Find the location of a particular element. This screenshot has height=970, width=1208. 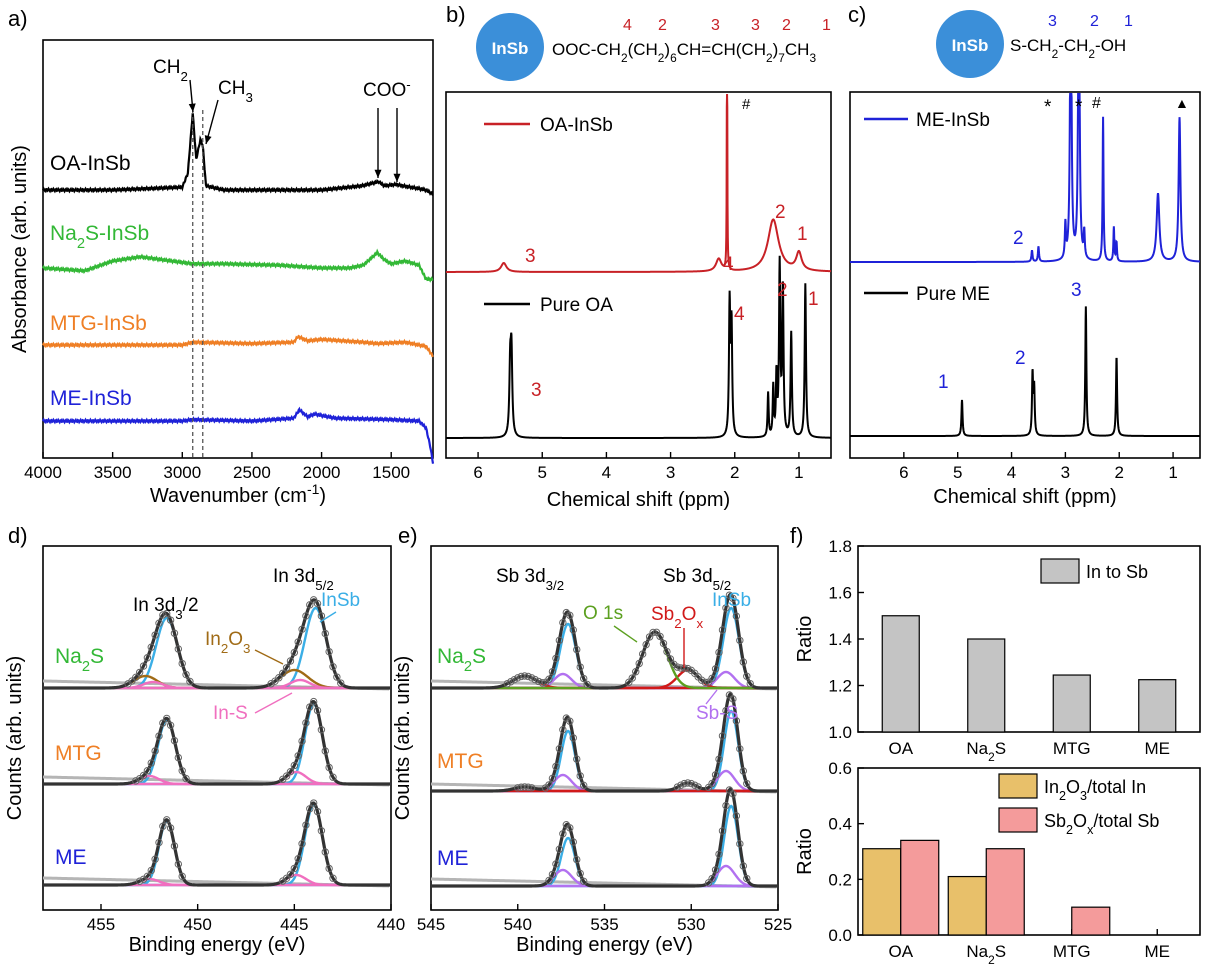

panel-b-formula-number: 3 is located at coordinates (715, 25).